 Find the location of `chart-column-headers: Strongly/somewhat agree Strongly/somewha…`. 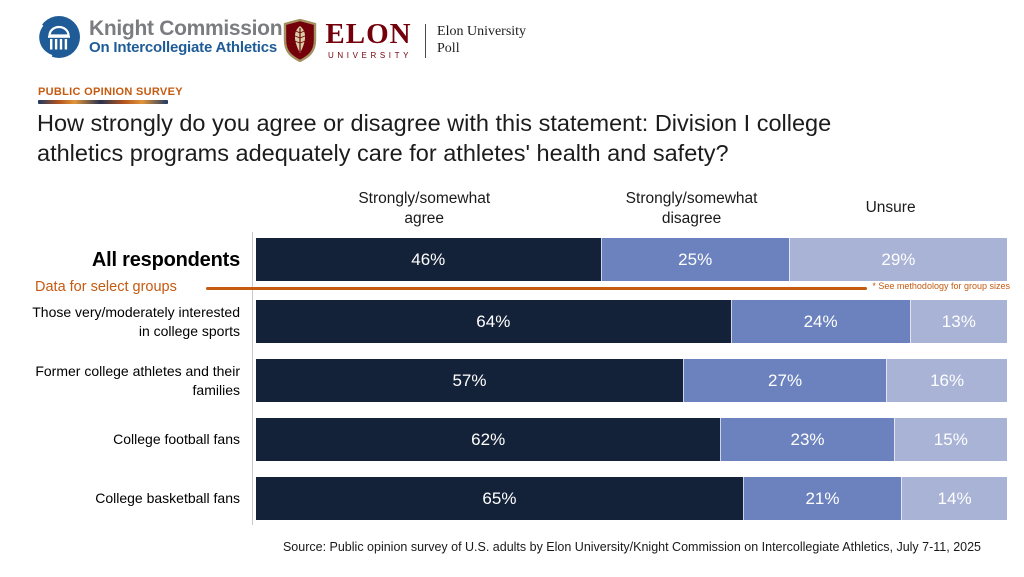

chart-column-headers: Strongly/somewhat agree Strongly/somewha… is located at coordinates (631, 212).